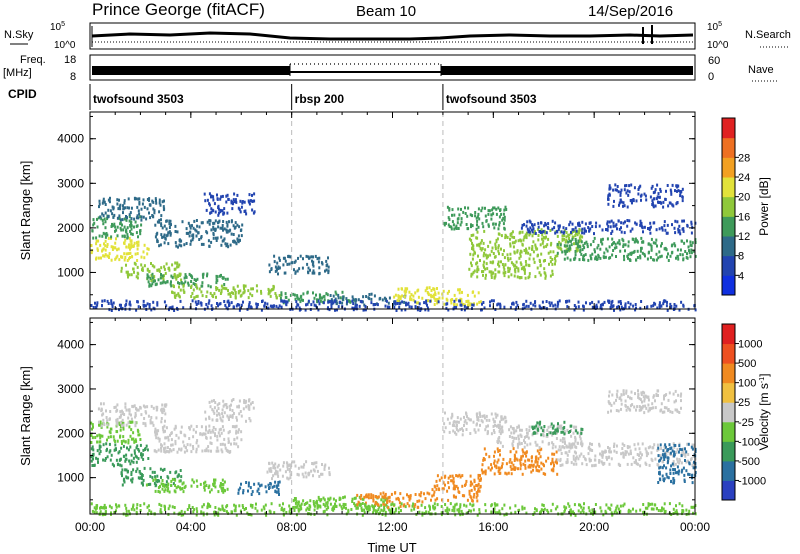 The width and height of the screenshot is (800, 554). What do you see at coordinates (744, 403) in the screenshot?
I see `colorbar-tick-label: 25` at bounding box center [744, 403].